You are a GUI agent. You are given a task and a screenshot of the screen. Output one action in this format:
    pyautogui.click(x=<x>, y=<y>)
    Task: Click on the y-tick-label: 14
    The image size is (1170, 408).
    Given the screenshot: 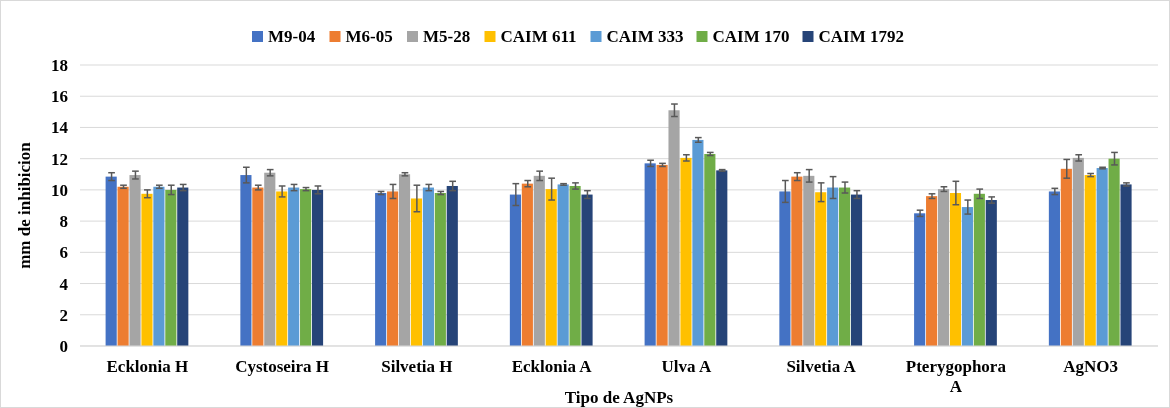 What is the action you would take?
    pyautogui.click(x=60, y=128)
    